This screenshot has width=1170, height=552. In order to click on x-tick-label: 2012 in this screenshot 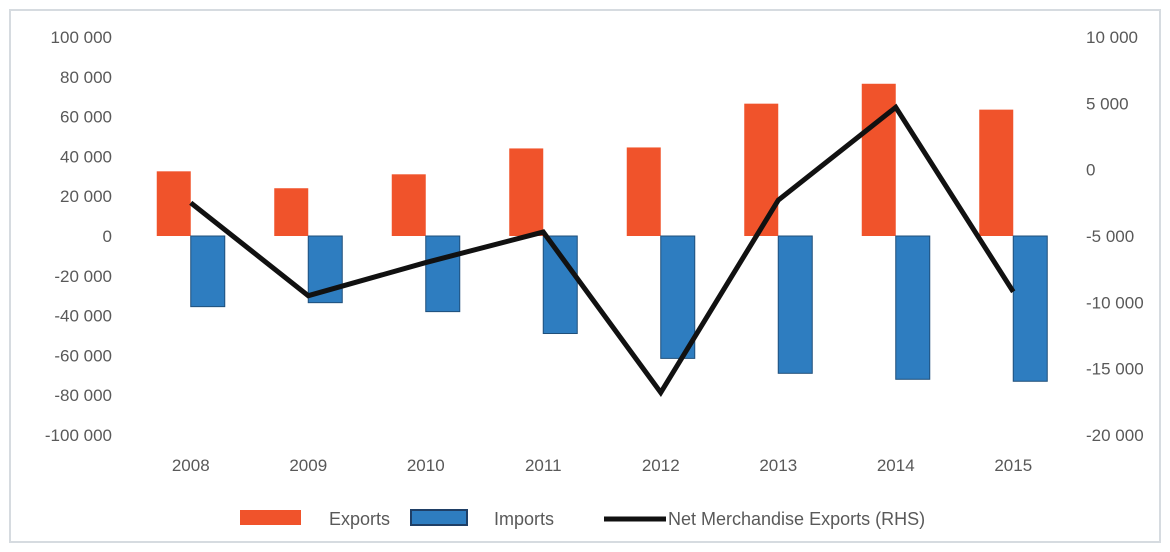, I will do `click(661, 465)`.